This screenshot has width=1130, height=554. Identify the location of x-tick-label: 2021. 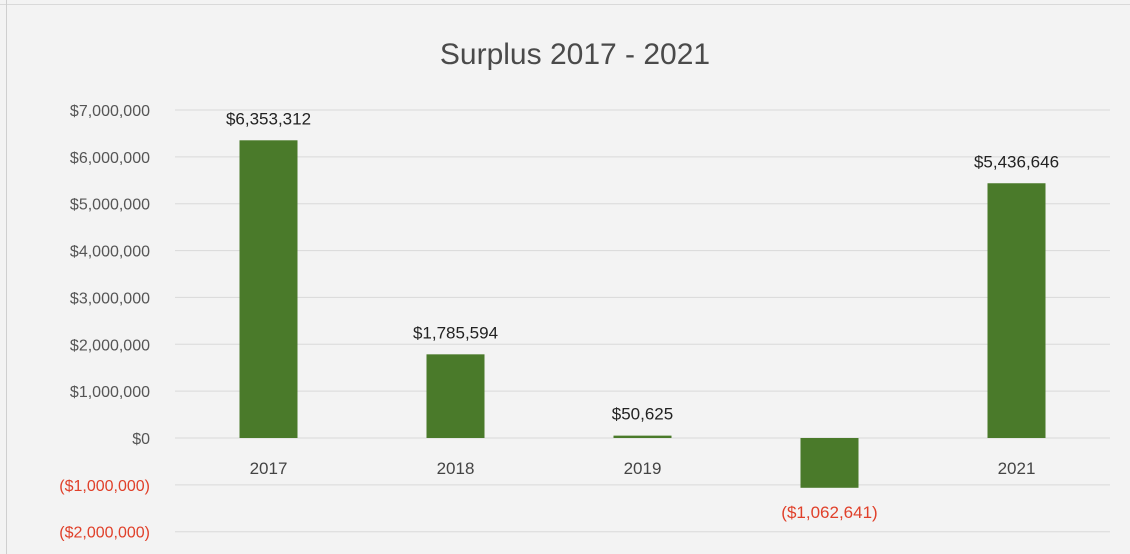
(1017, 468).